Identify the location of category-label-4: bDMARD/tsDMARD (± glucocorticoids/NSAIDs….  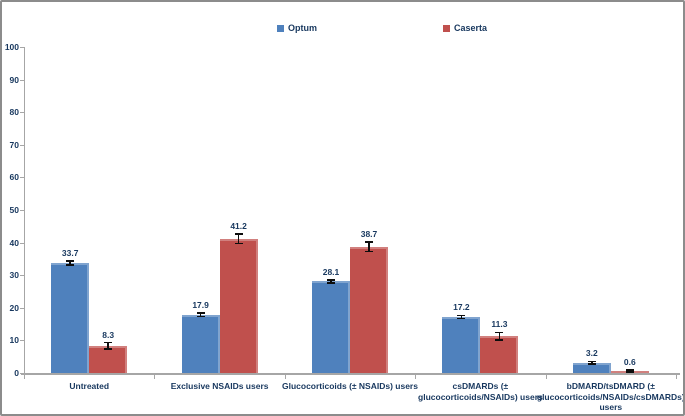
(610, 396).